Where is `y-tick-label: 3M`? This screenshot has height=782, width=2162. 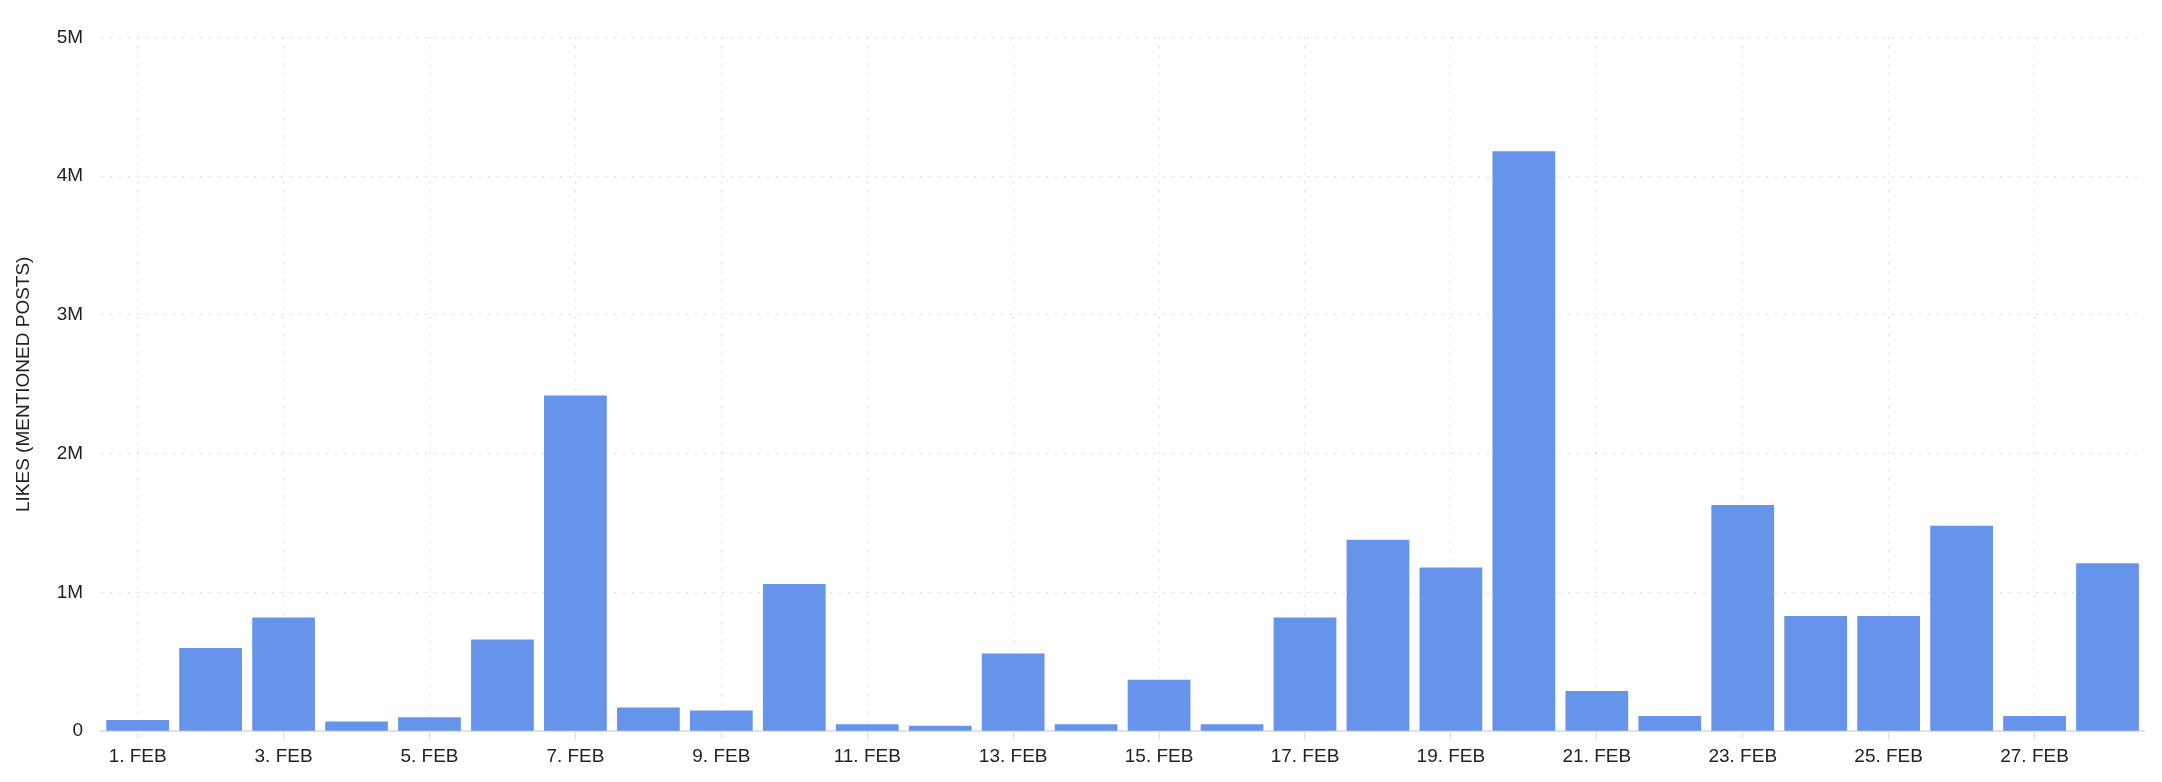 y-tick-label: 3M is located at coordinates (70, 314).